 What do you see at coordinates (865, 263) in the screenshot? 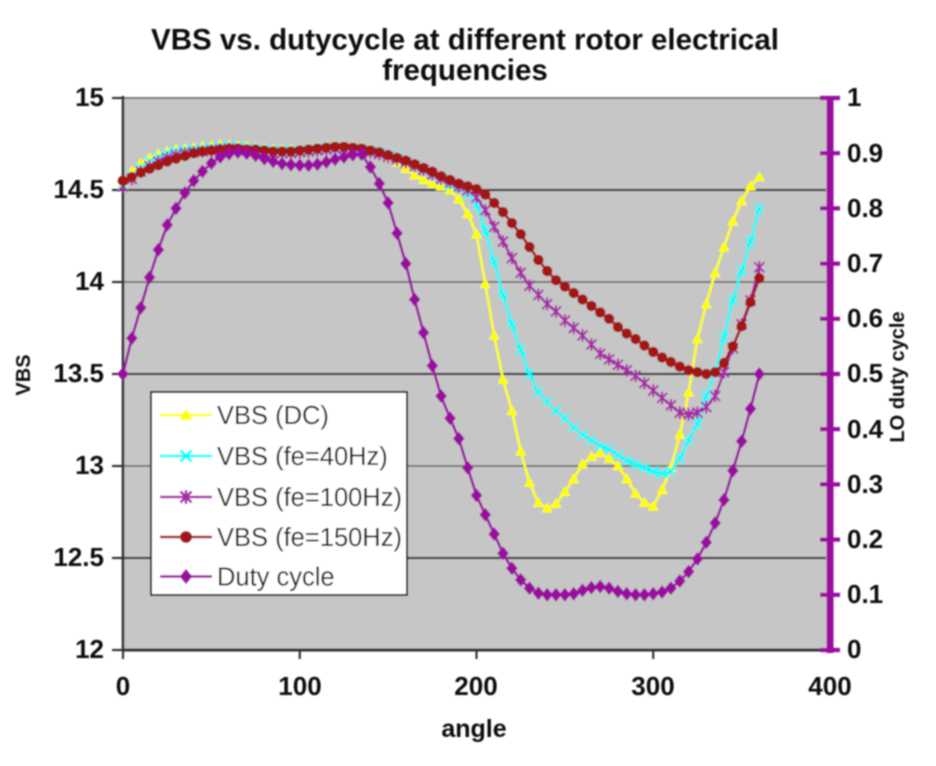
I see `svg-text: 0.7` at bounding box center [865, 263].